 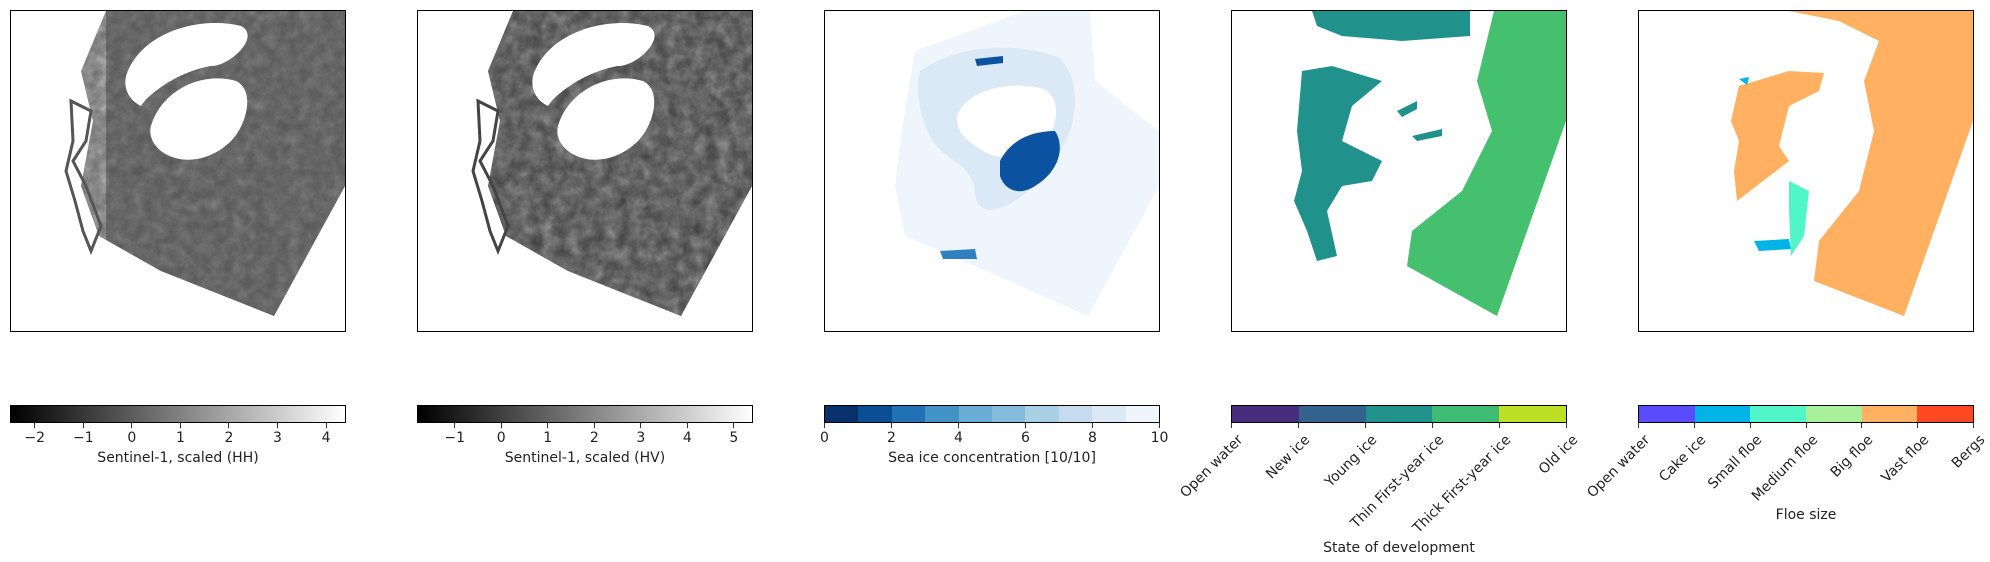 What do you see at coordinates (180, 438) in the screenshot?
I see `colorbar-hh-tick-label: 1` at bounding box center [180, 438].